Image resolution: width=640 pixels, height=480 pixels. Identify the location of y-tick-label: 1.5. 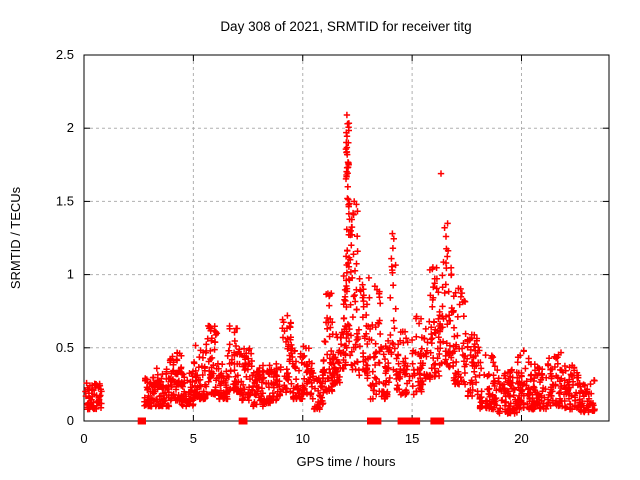
(65, 200).